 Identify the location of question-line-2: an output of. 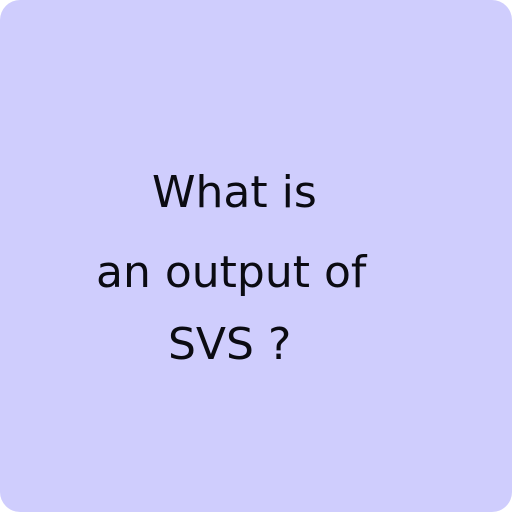
(231, 272).